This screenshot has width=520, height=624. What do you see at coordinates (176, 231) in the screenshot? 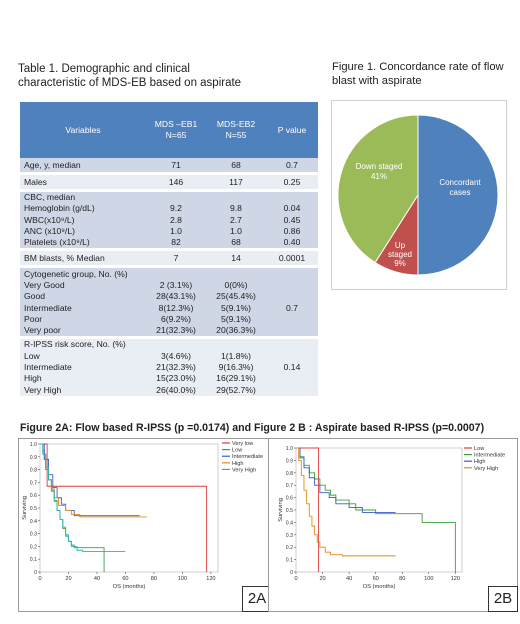
I see `cell-eb1: 1.0` at bounding box center [176, 231].